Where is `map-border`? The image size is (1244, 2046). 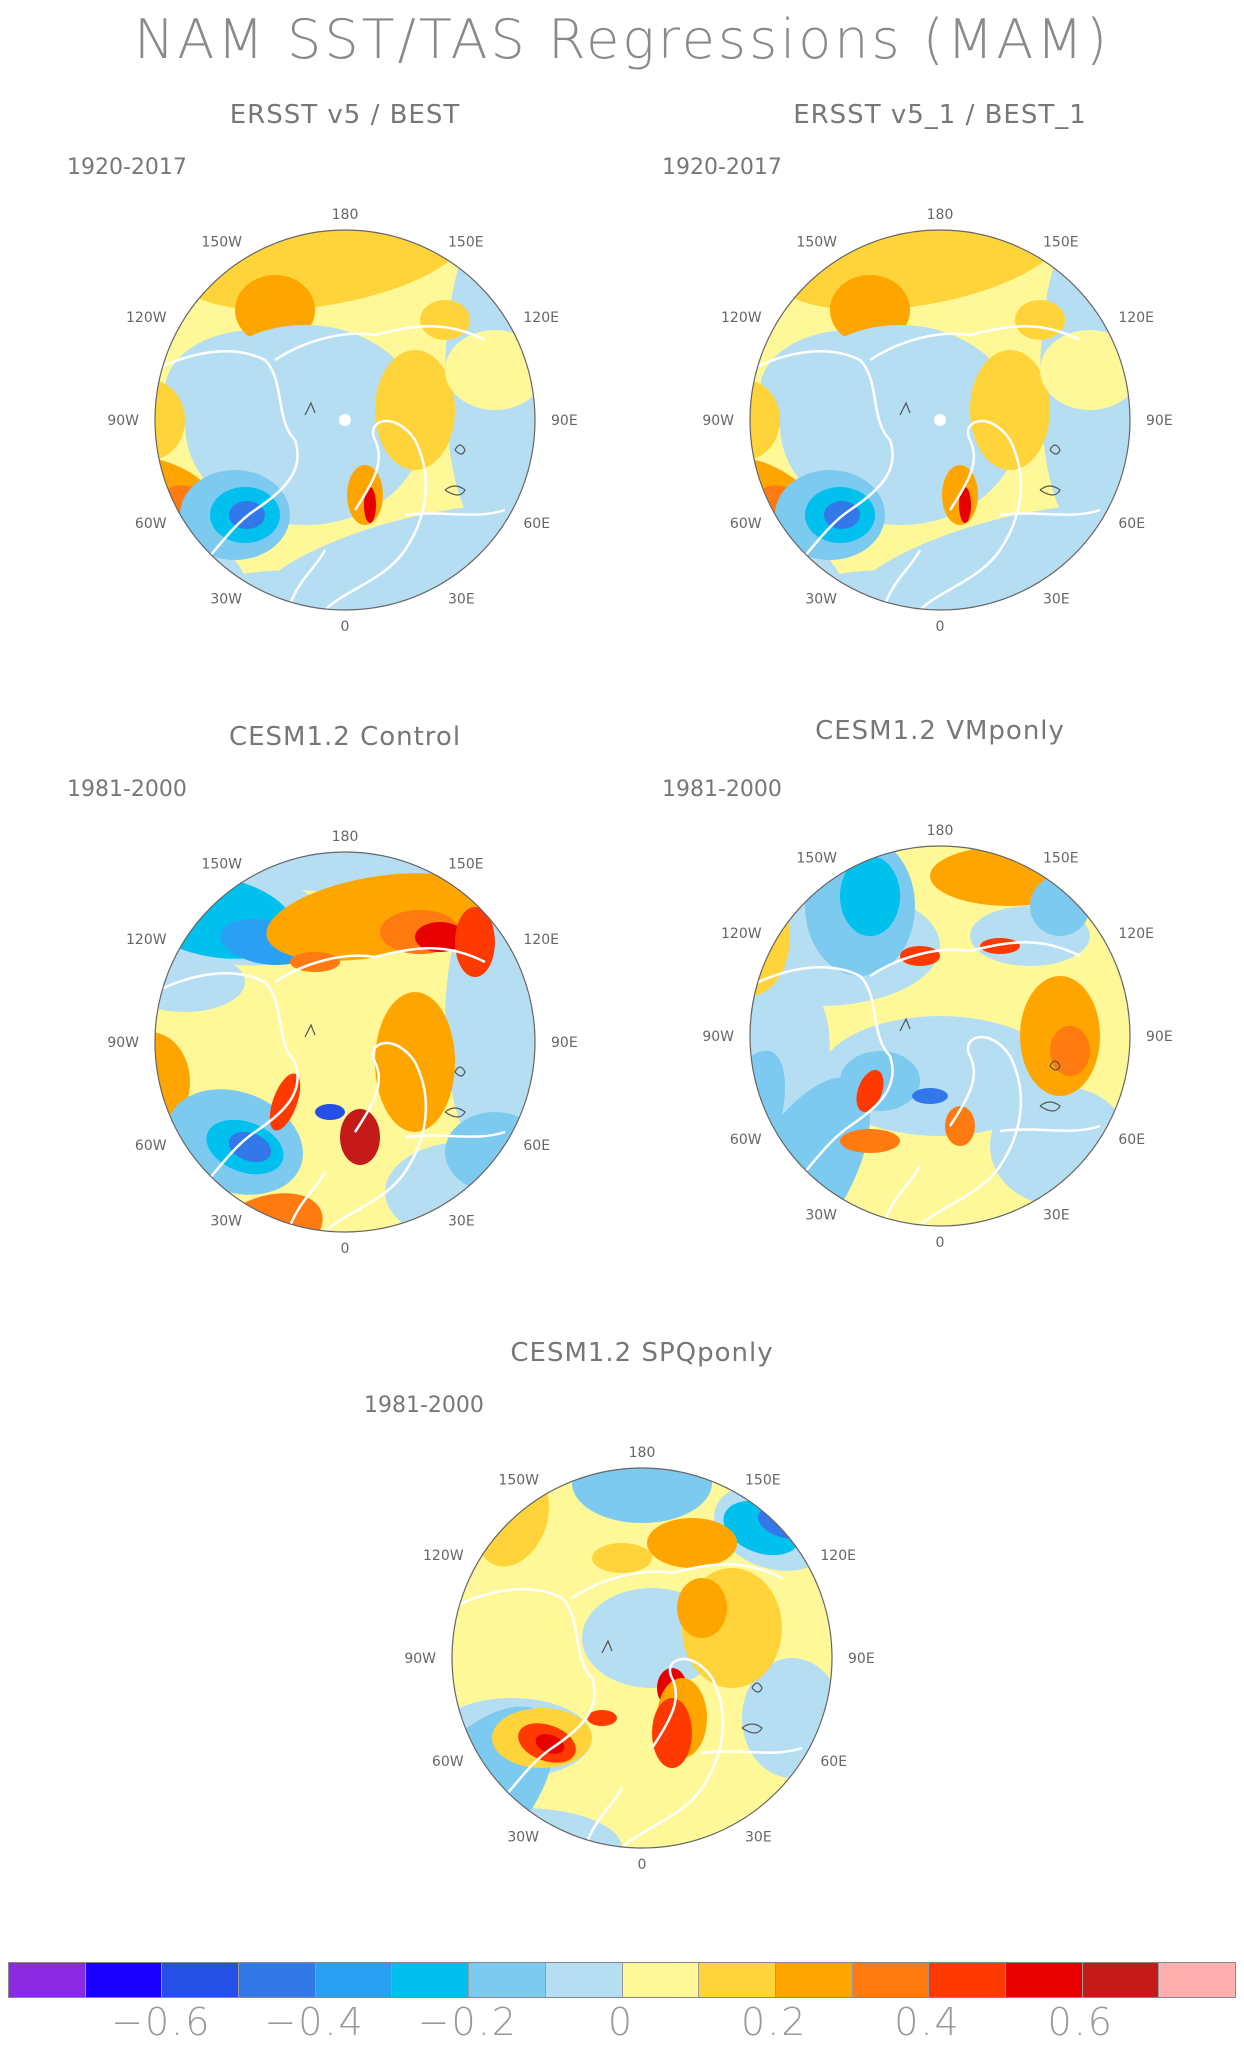 map-border is located at coordinates (345, 1042).